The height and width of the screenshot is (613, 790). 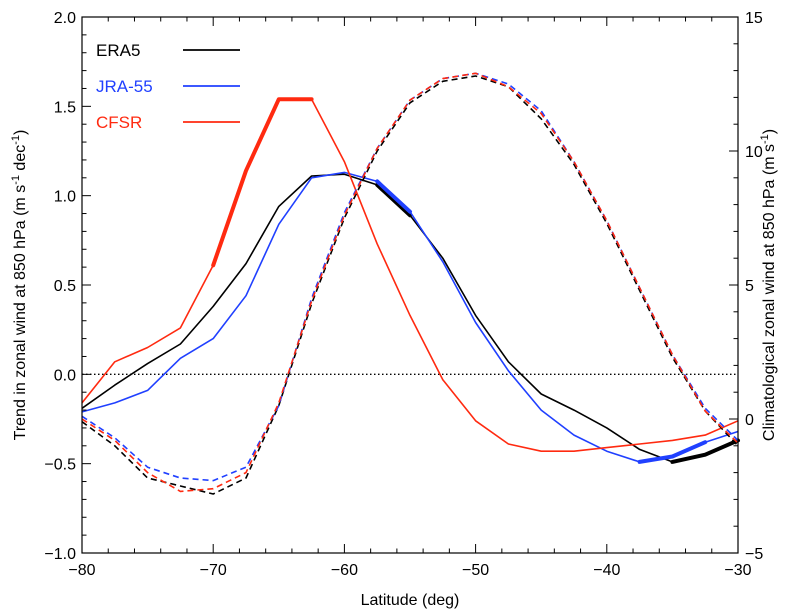 What do you see at coordinates (737, 570) in the screenshot?
I see `x-tick-label: −30` at bounding box center [737, 570].